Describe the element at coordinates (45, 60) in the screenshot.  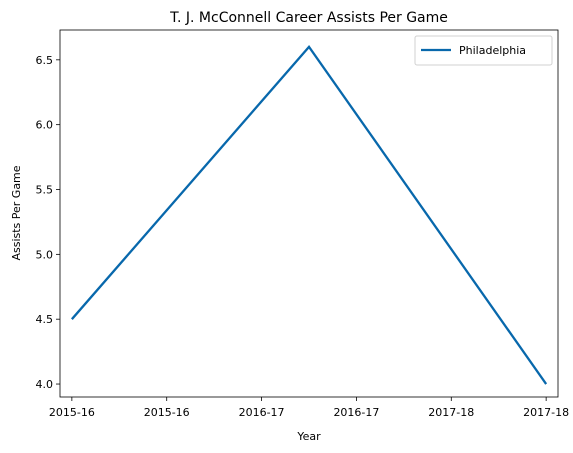
I see `y-tick-label: 6.5` at that location.